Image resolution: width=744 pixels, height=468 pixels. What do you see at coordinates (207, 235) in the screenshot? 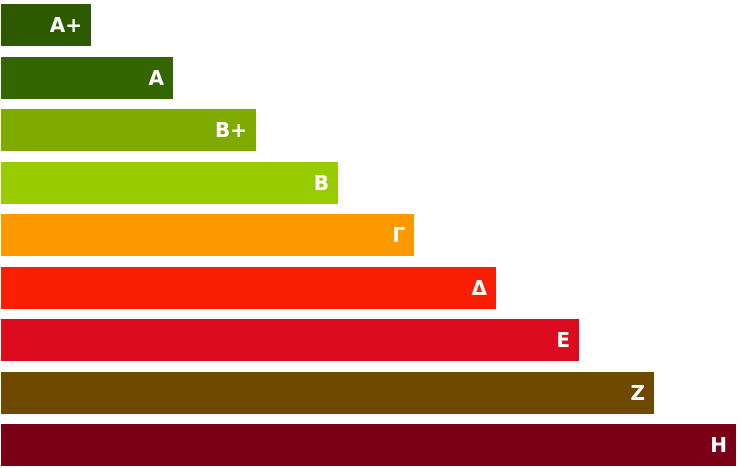
I see `rating-bar-gamma: Γ` at bounding box center [207, 235].